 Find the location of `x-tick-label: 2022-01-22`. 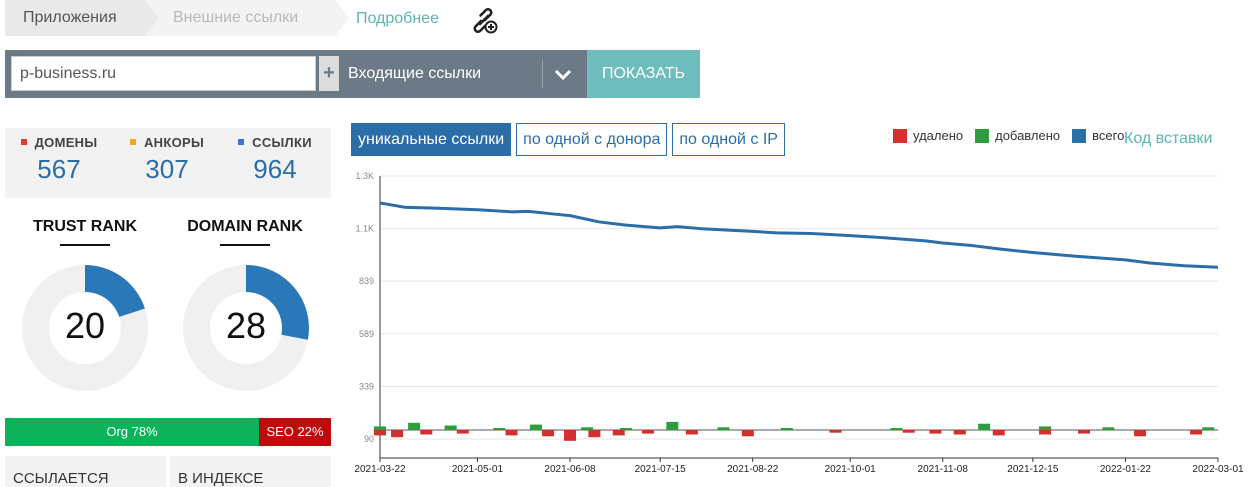

x-tick-label: 2022-01-22 is located at coordinates (1126, 469).